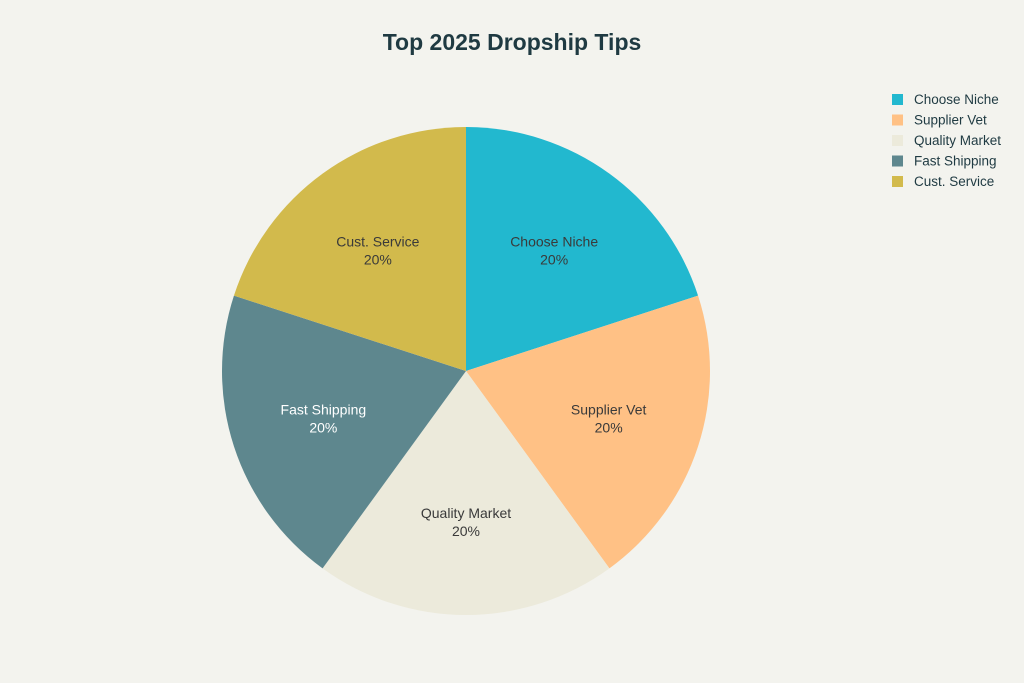 The image size is (1024, 683). I want to click on pie-slice-choose-niche, so click(582, 249).